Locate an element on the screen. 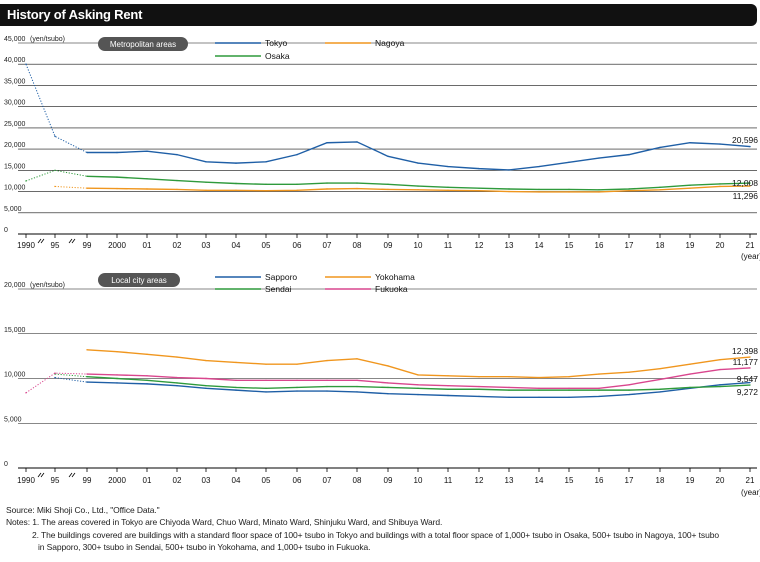  panel2-ytick-label: 5,000 is located at coordinates (13, 419).